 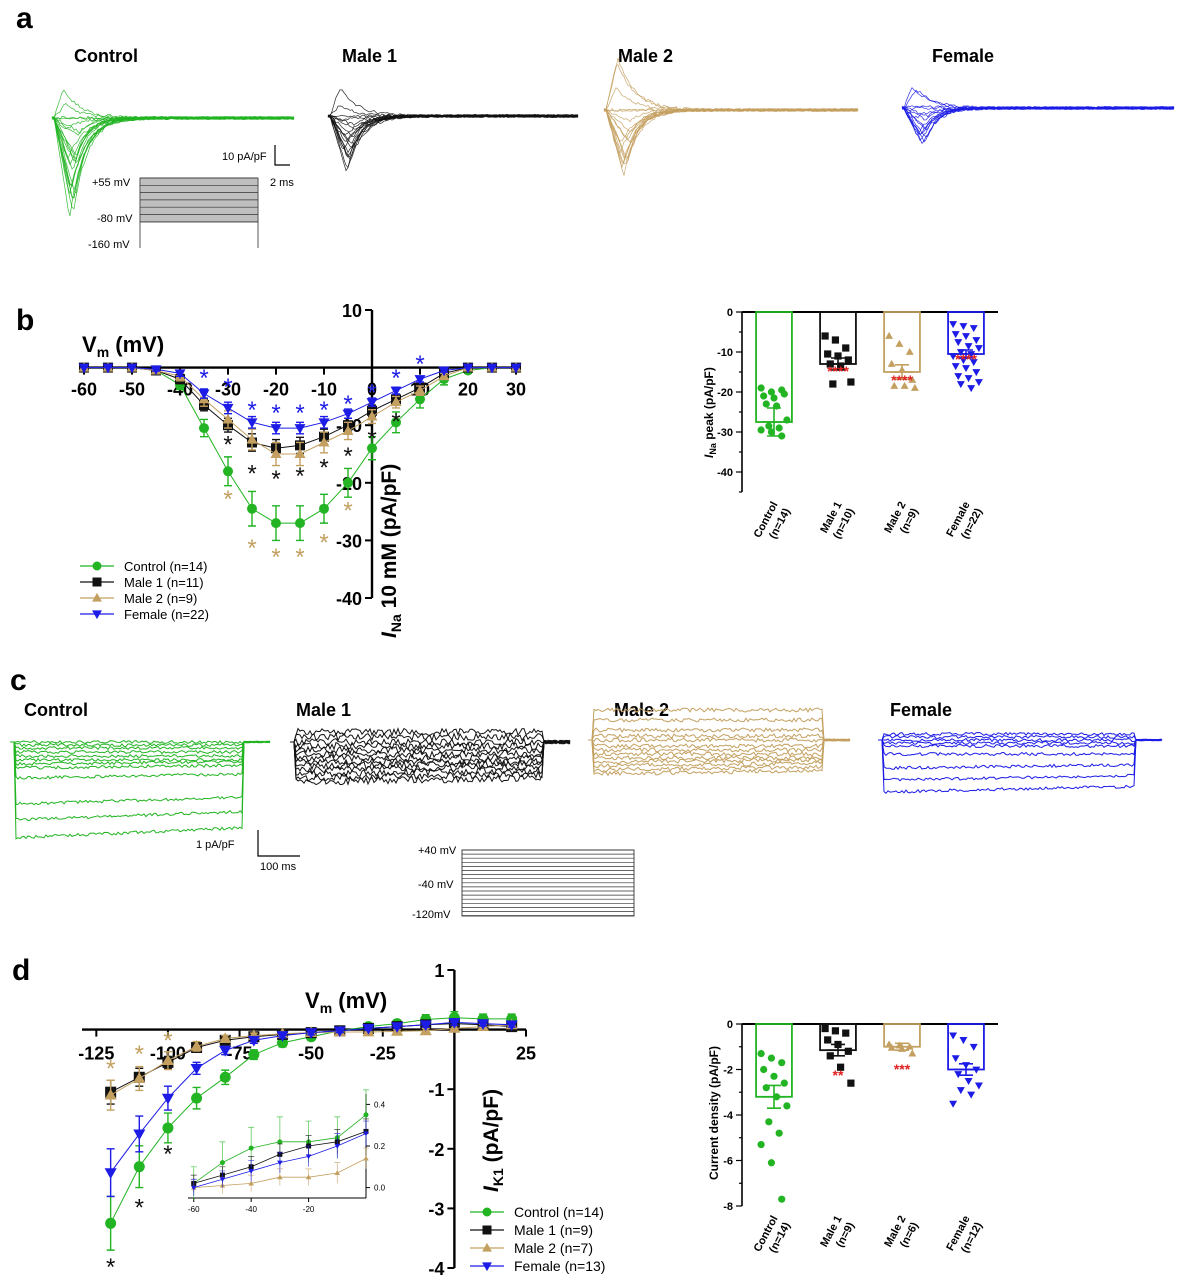 I want to click on category-label-male2: Male 2(n=9), so click(x=901, y=520).